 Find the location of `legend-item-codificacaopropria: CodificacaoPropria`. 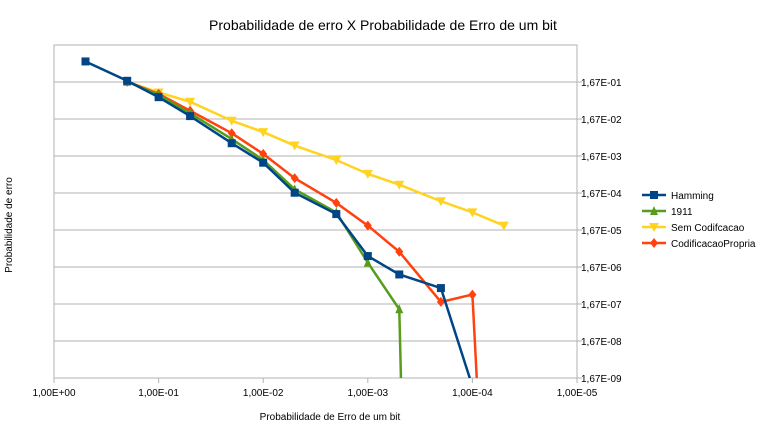

legend-item-codificacaopropria: CodificacaoPropria is located at coordinates (699, 244).